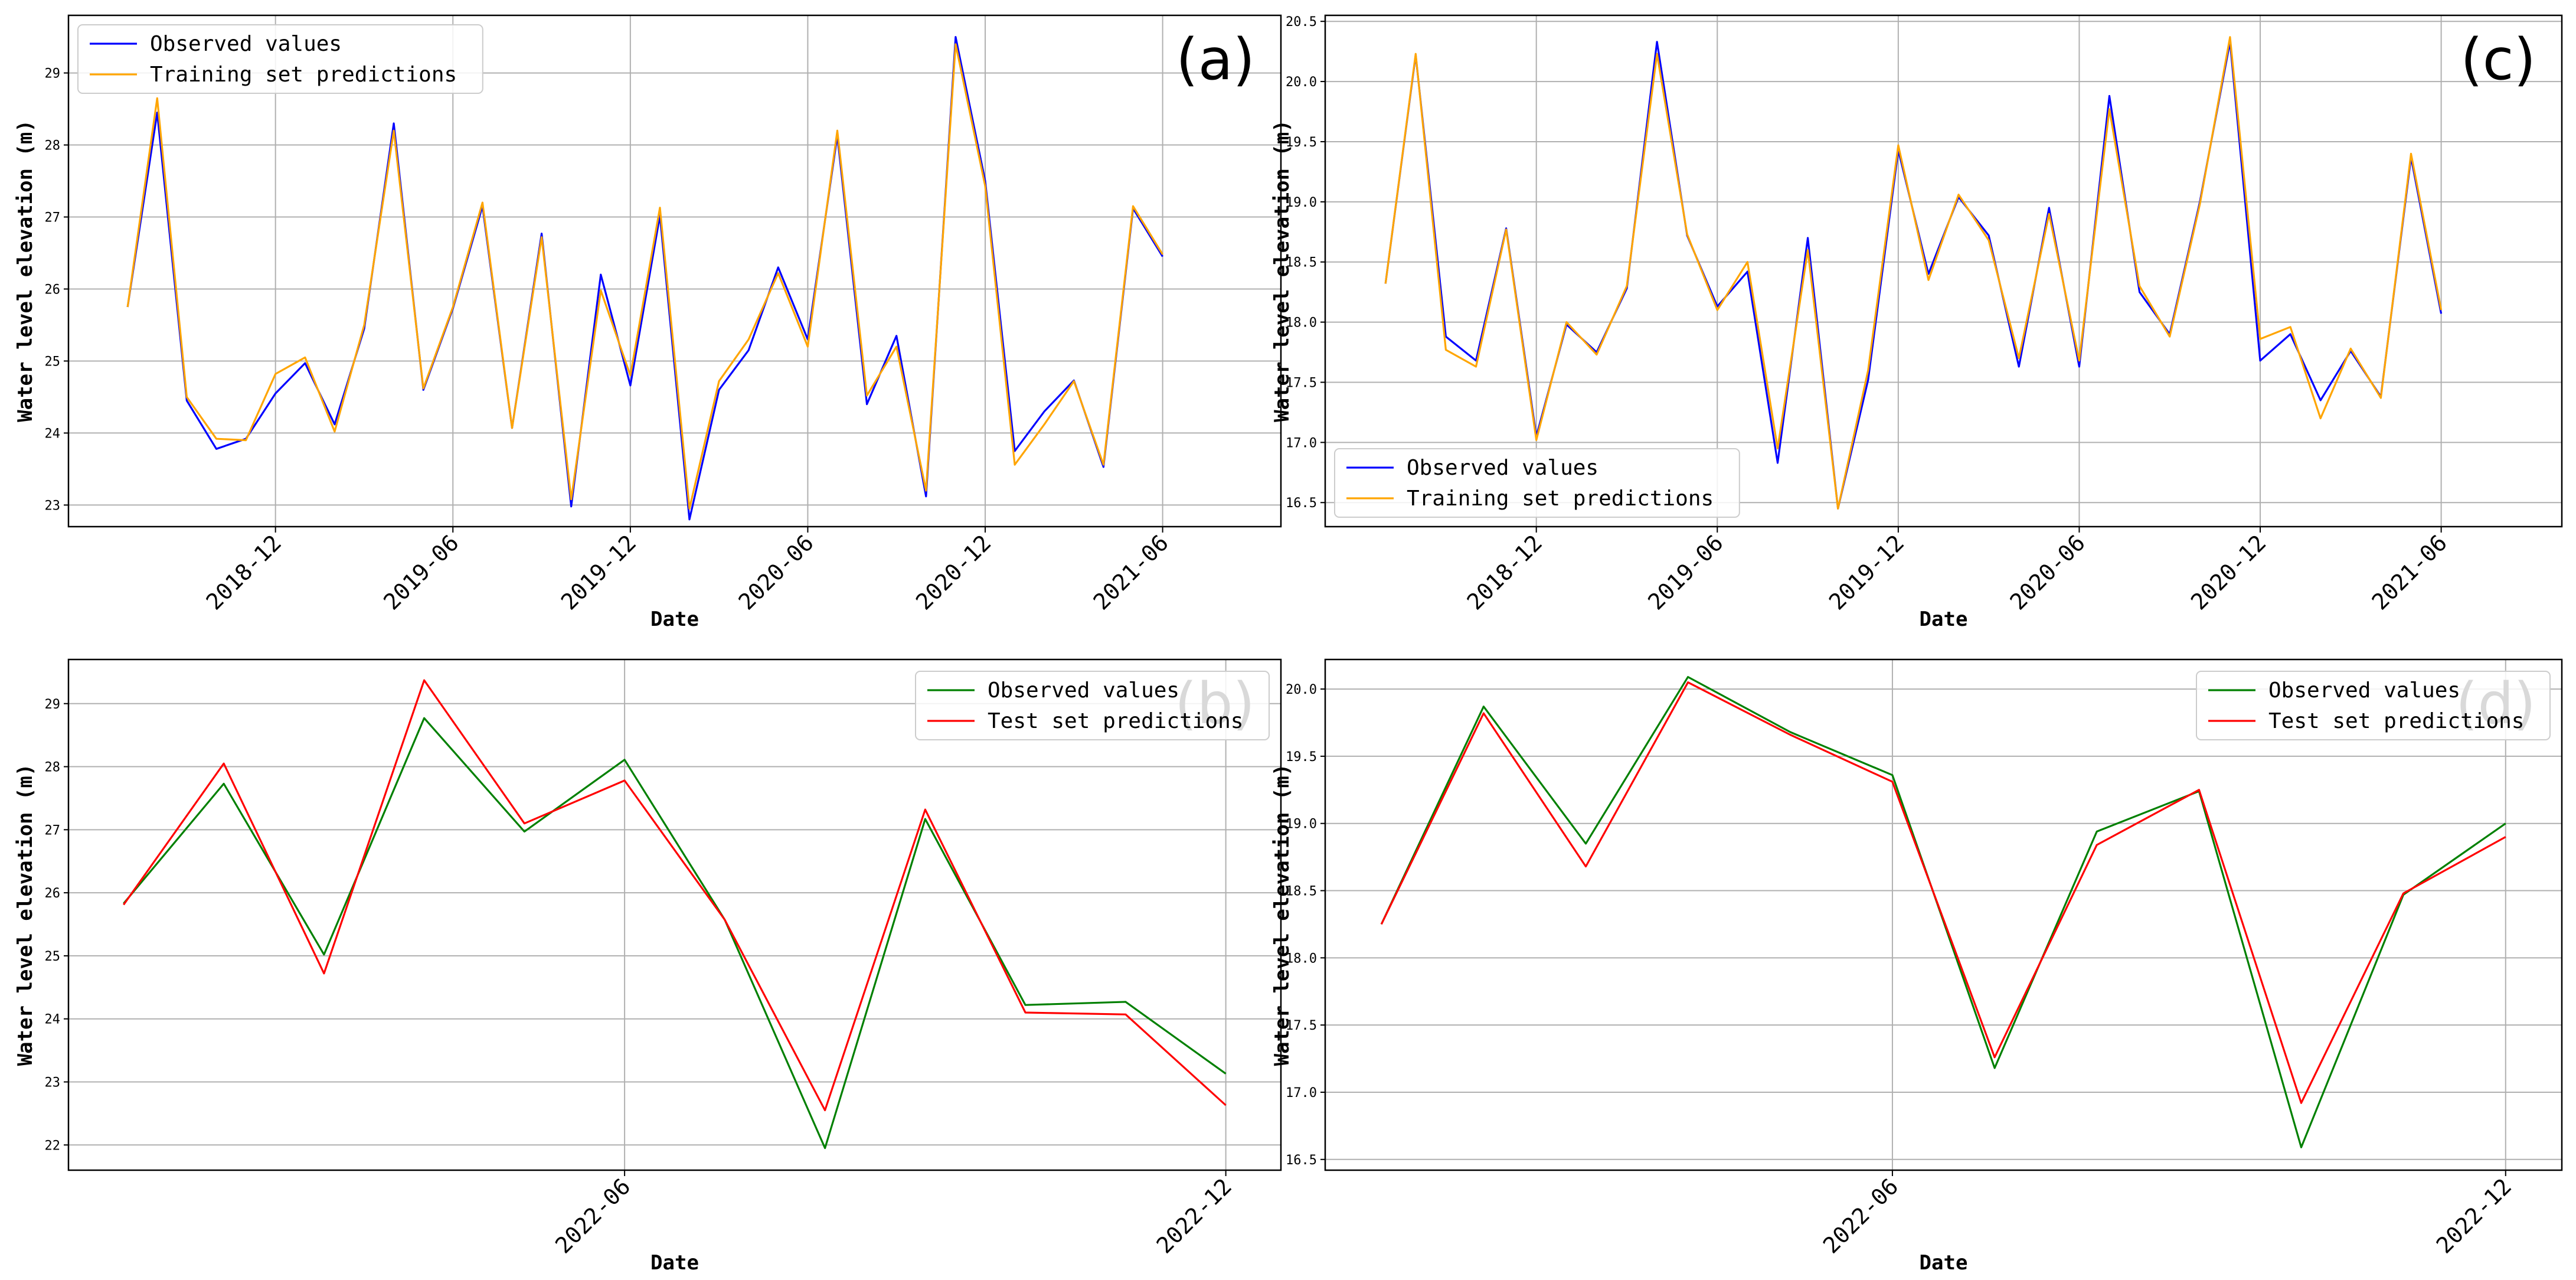 The height and width of the screenshot is (1280, 2576). I want to click on series-line-observed, so click(675, 934).